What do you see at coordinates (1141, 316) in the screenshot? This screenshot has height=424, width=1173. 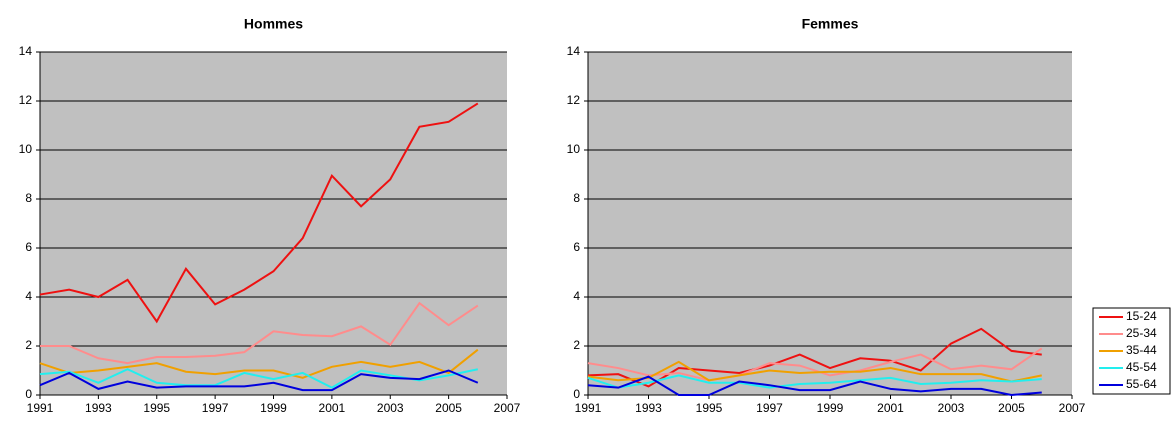 I see `legend-label: 15-24` at bounding box center [1141, 316].